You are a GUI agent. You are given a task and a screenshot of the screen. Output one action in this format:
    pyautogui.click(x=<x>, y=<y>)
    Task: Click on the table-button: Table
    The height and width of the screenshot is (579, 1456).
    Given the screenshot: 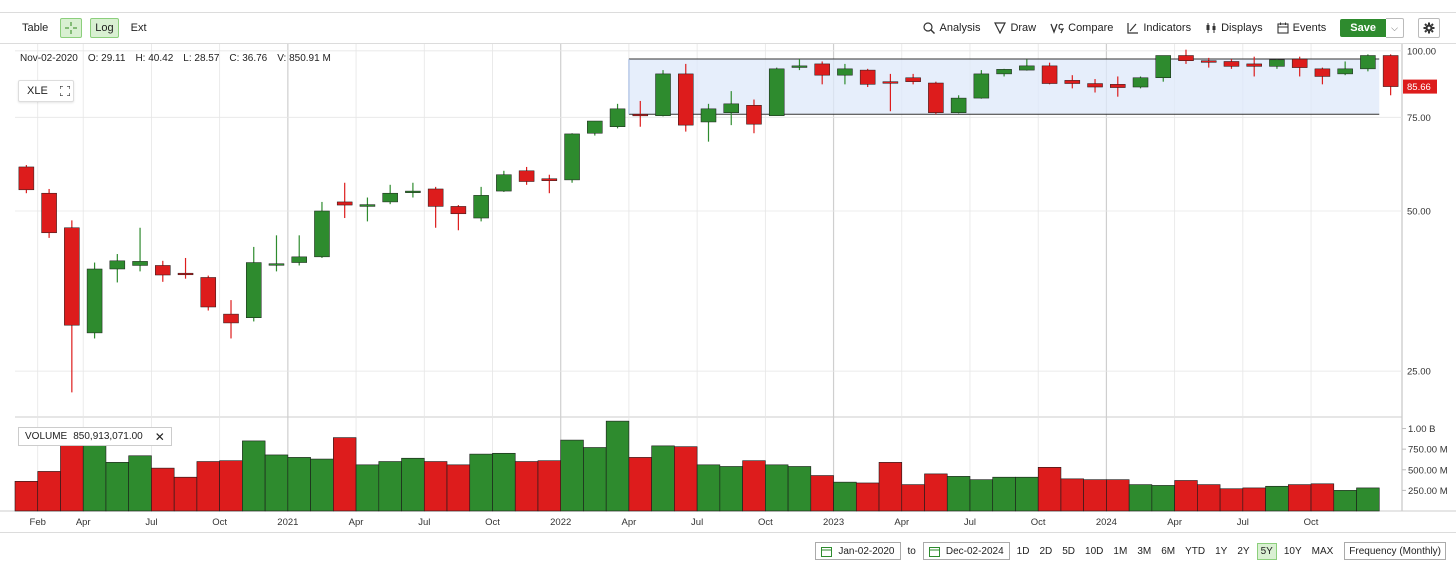 What is the action you would take?
    pyautogui.click(x=35, y=28)
    